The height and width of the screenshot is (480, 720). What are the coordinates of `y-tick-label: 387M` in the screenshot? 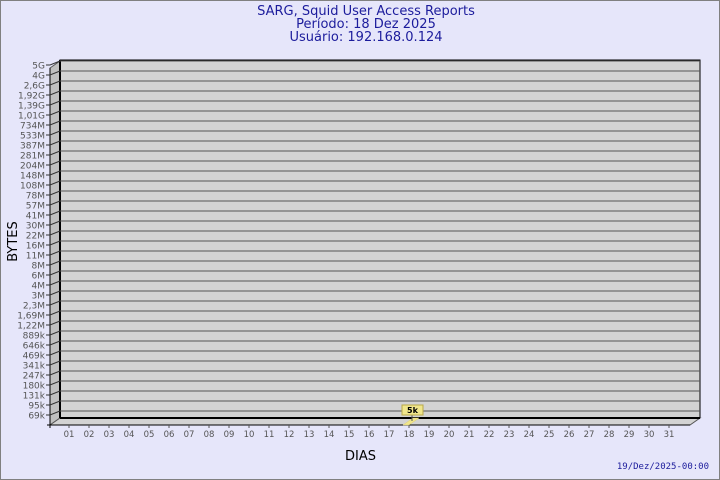 It's located at (32, 147).